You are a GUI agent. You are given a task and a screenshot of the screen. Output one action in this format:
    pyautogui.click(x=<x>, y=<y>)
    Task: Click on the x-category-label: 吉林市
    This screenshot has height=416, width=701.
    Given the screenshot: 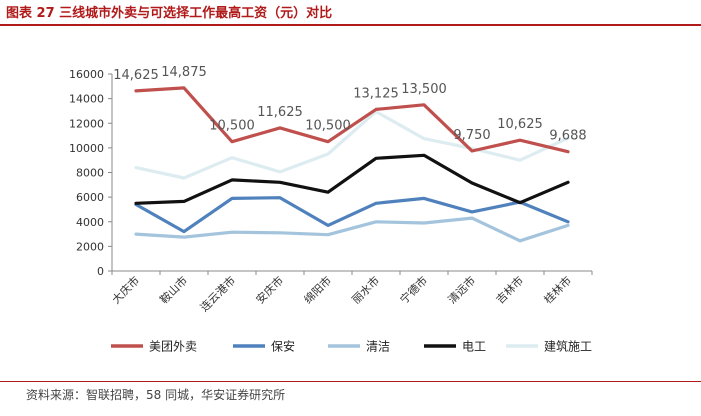 What is the action you would take?
    pyautogui.click(x=509, y=289)
    